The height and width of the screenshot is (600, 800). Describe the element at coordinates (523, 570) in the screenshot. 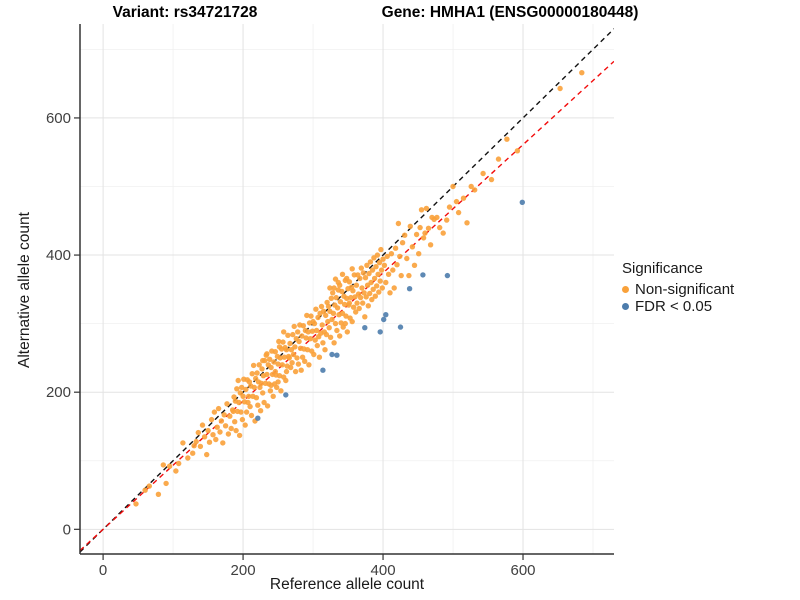

I see `x-tick-label: 600` at that location.